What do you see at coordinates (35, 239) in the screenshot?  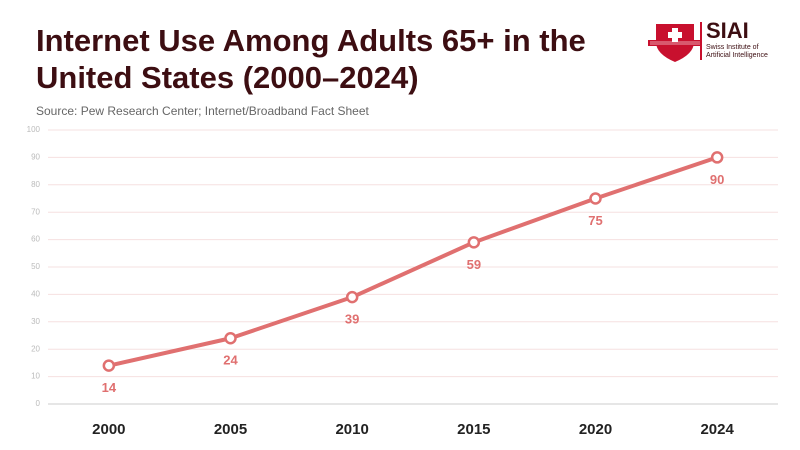 I see `y-tick-label: 60` at bounding box center [35, 239].